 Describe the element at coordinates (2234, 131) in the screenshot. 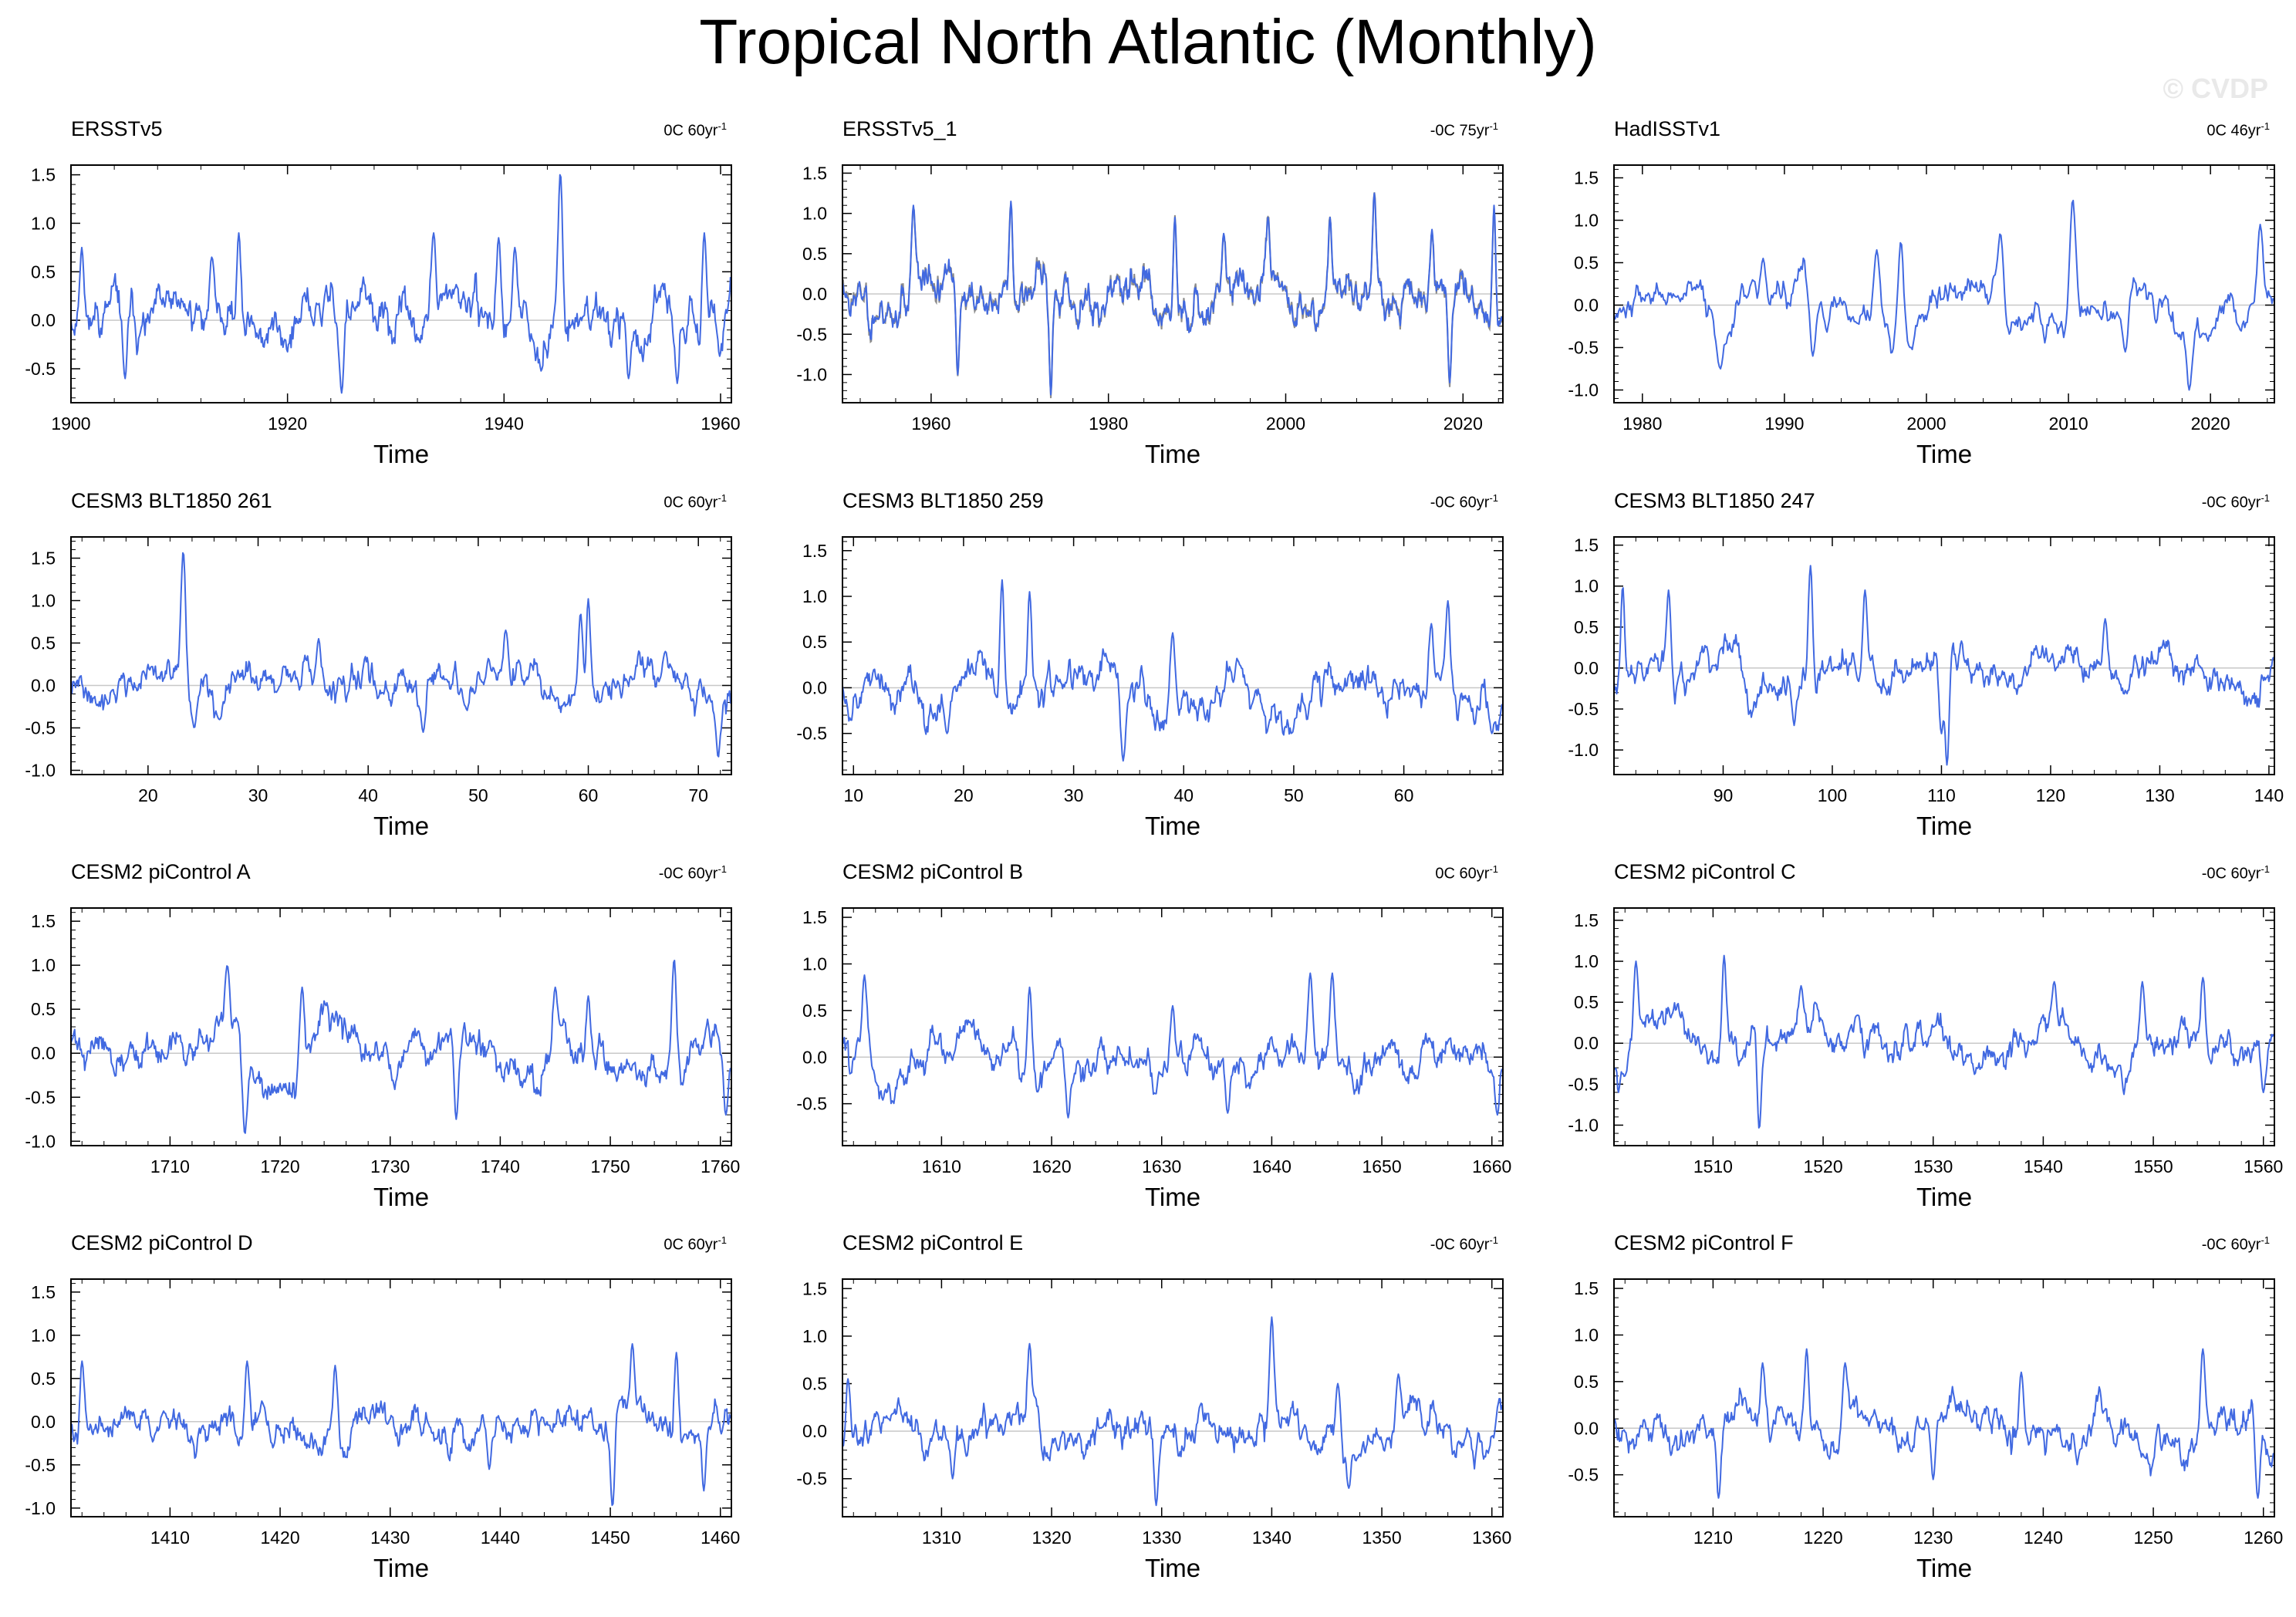

I see `trend-value: 0C 46yr` at that location.